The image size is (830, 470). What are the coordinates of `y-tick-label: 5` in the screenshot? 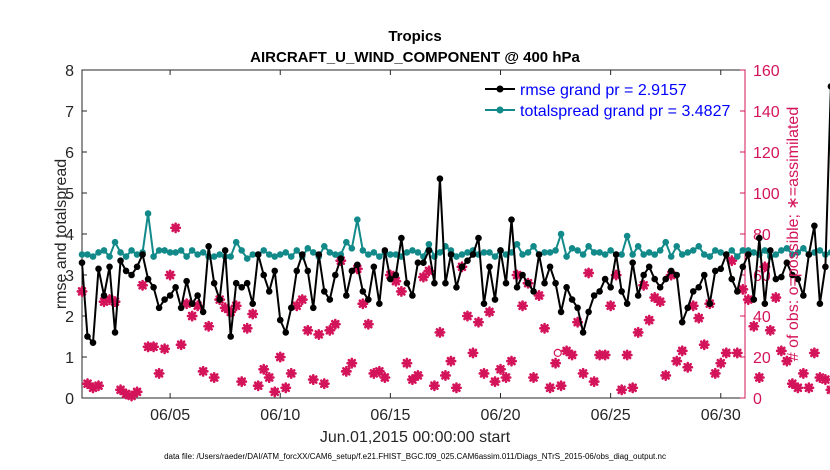 It's located at (69, 194).